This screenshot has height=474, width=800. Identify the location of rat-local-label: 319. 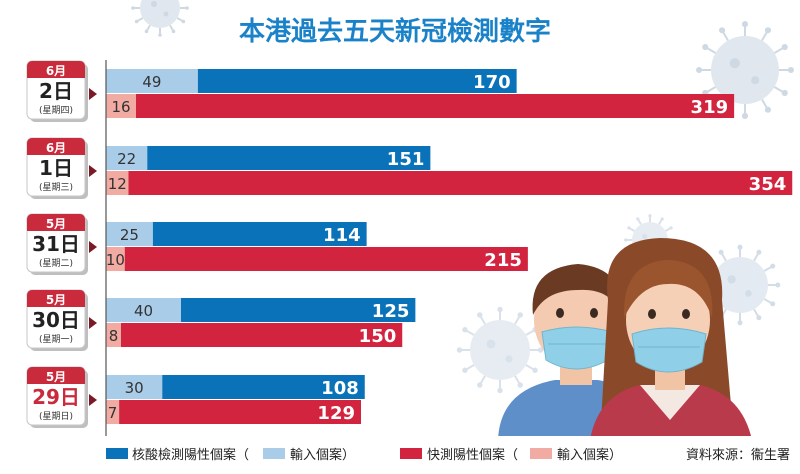
(710, 107).